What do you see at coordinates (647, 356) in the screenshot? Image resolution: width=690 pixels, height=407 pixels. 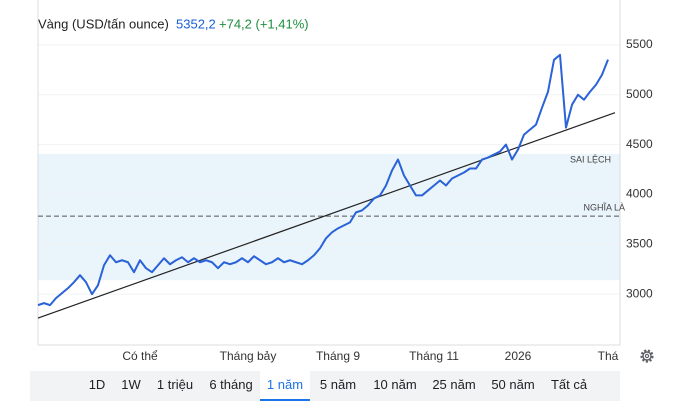 I see `settings-icon` at bounding box center [647, 356].